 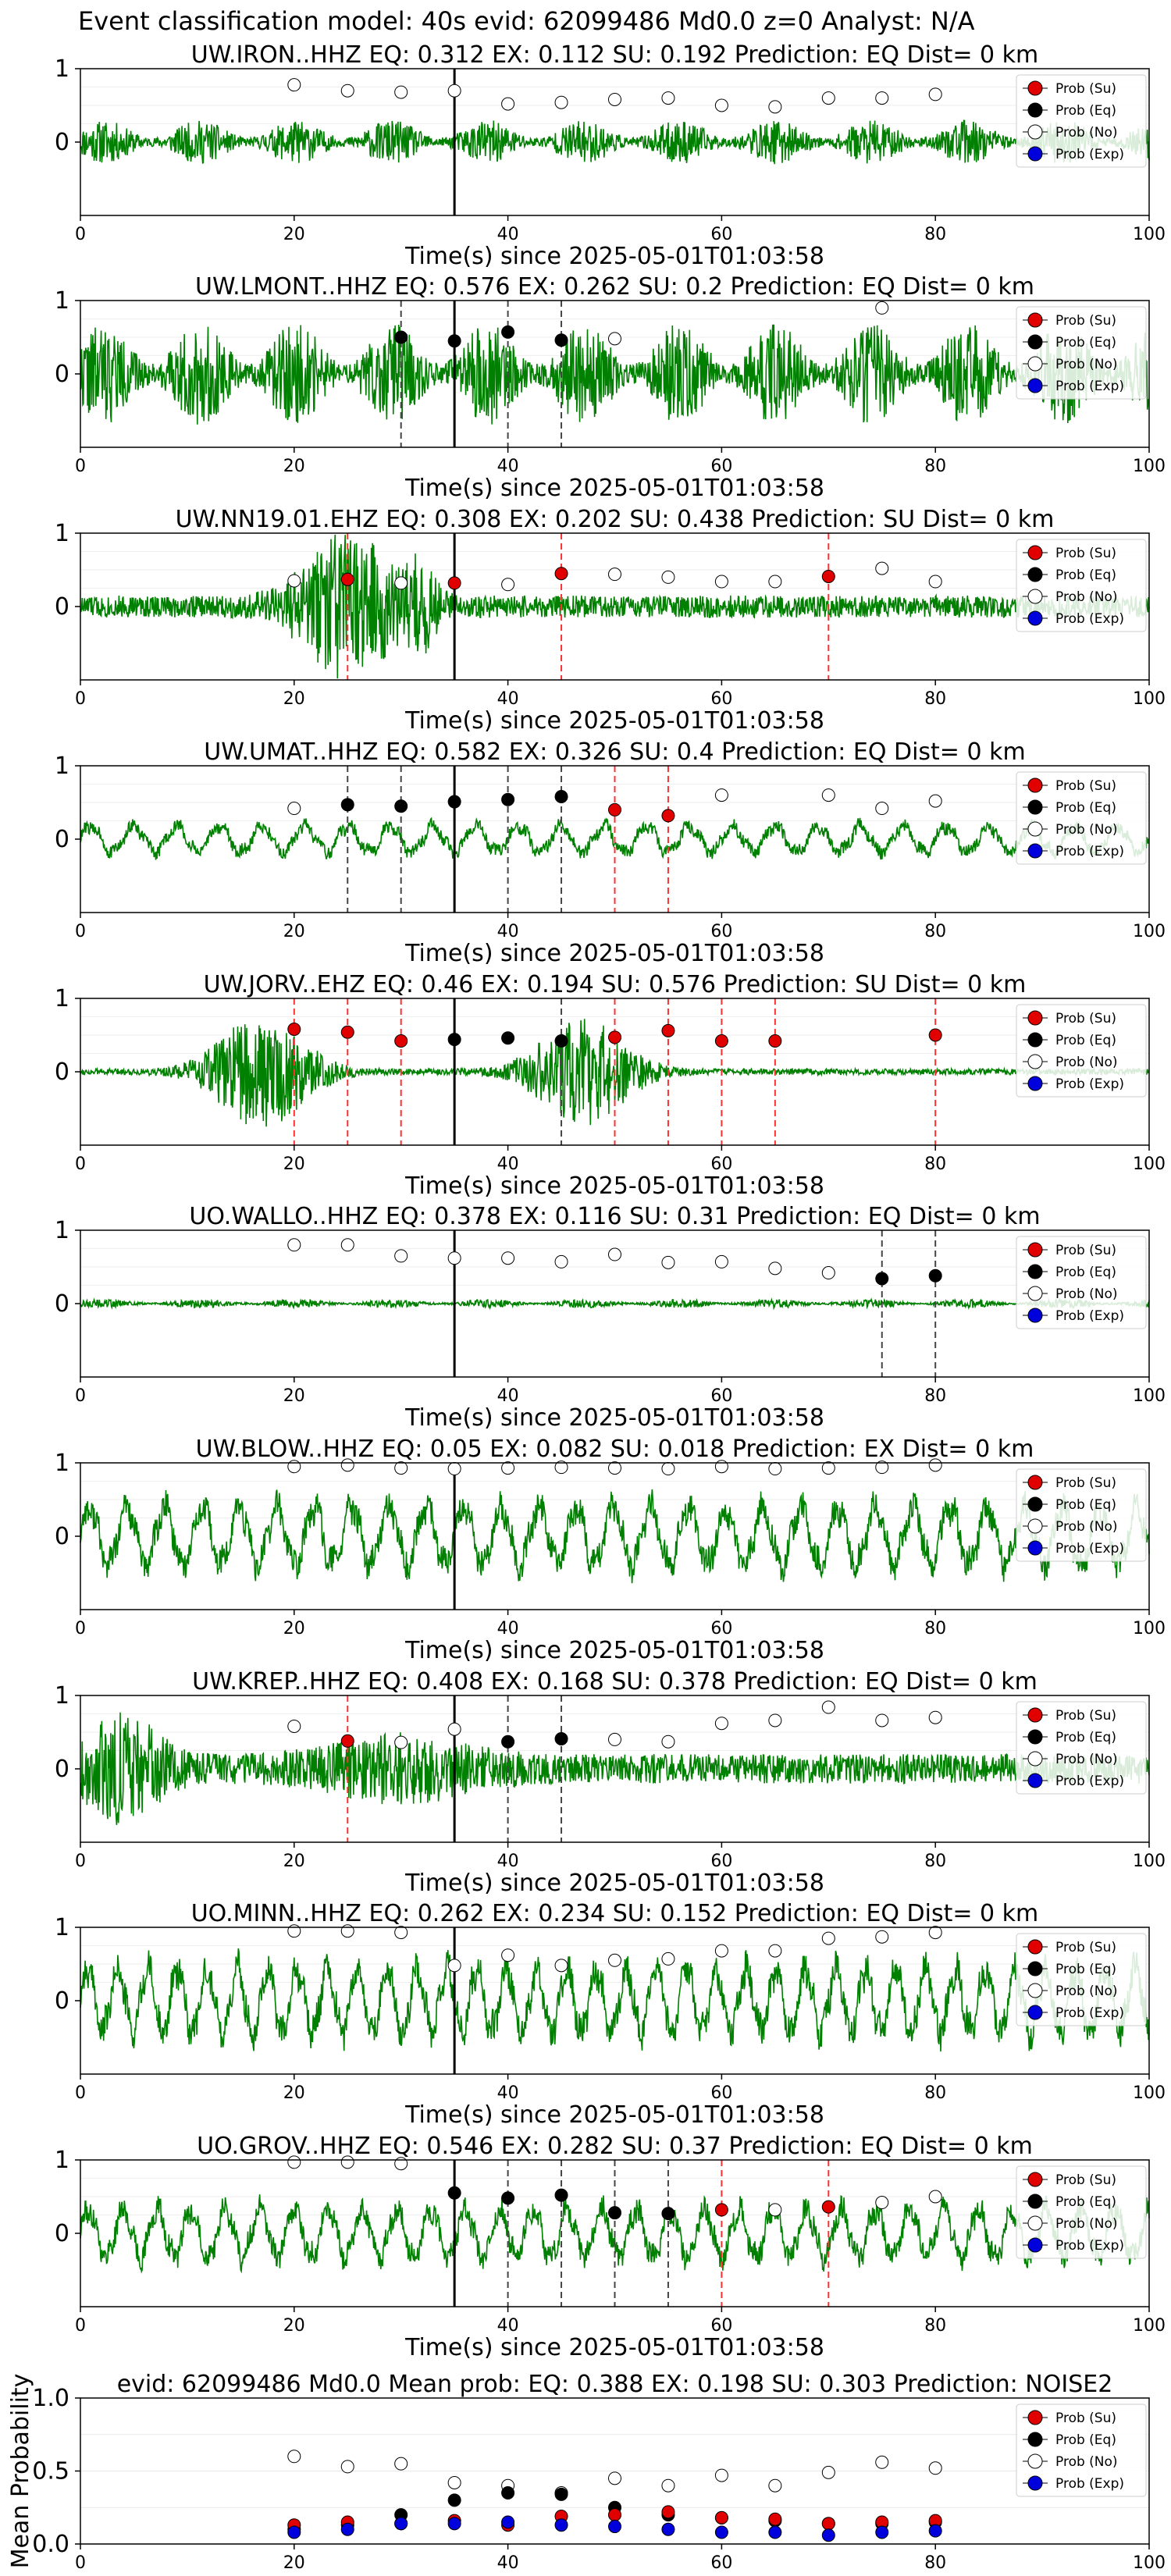 What do you see at coordinates (1086, 830) in the screenshot?
I see `legend-label: Prob (No)` at bounding box center [1086, 830].